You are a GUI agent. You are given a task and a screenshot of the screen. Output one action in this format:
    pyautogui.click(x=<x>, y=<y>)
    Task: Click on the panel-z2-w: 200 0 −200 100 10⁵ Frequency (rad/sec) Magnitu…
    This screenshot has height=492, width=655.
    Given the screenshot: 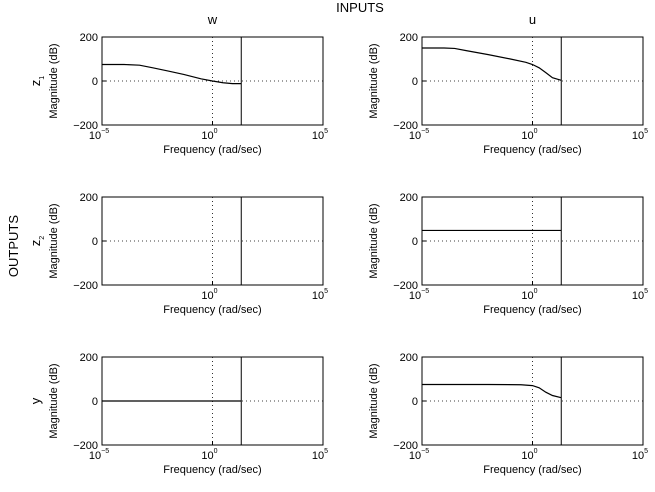 What is the action you would take?
    pyautogui.click(x=178, y=254)
    